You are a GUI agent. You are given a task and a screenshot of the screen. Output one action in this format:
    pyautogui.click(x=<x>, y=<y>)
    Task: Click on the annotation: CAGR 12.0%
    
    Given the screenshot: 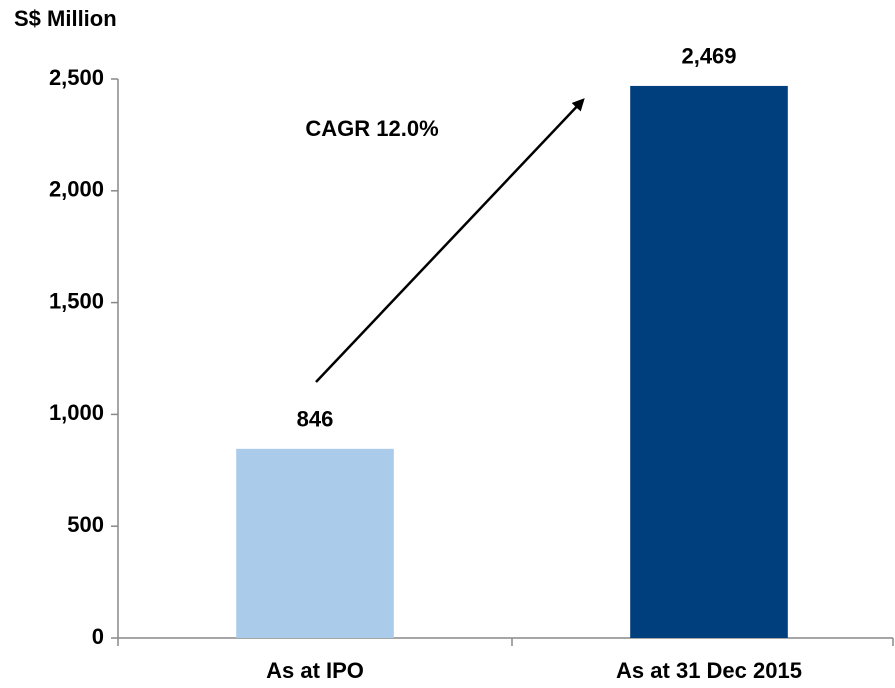 What is the action you would take?
    pyautogui.click(x=371, y=128)
    